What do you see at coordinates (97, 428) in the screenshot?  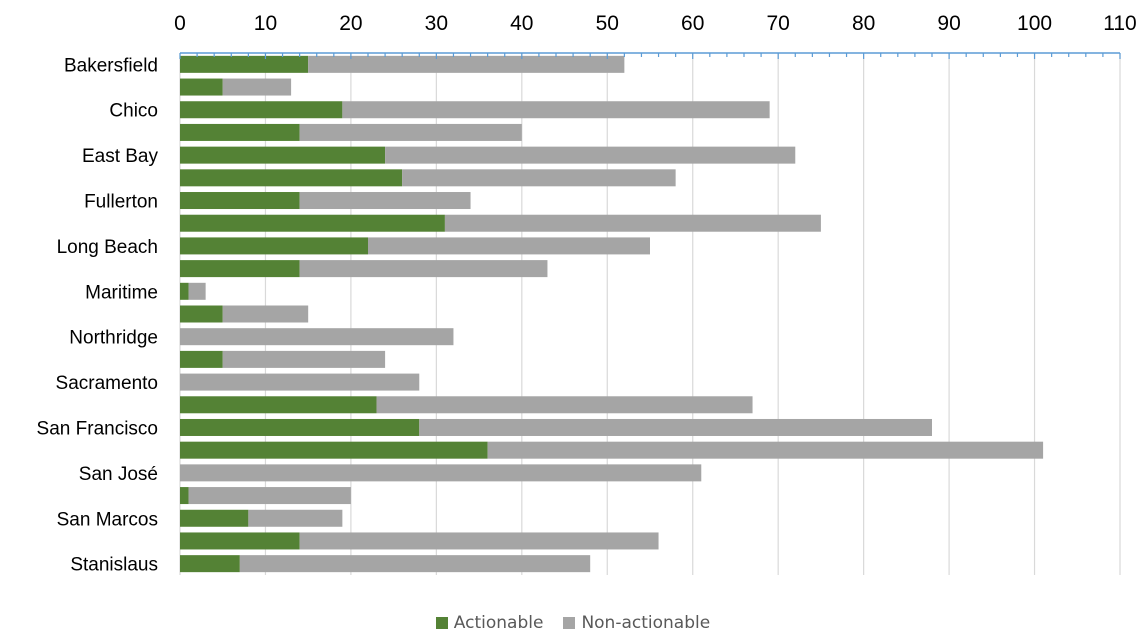 I see `y-tick-label: San Francisco` at bounding box center [97, 428].